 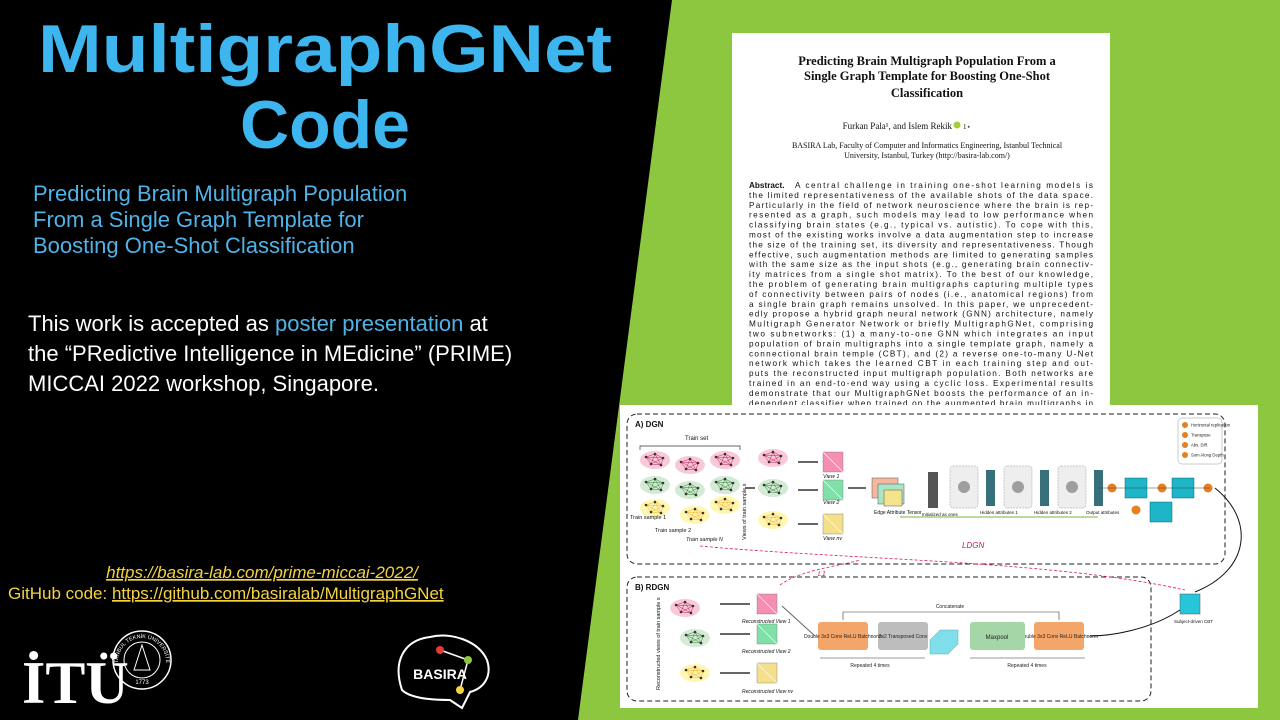 What do you see at coordinates (798, 621) in the screenshot?
I see `arrow` at bounding box center [798, 621].